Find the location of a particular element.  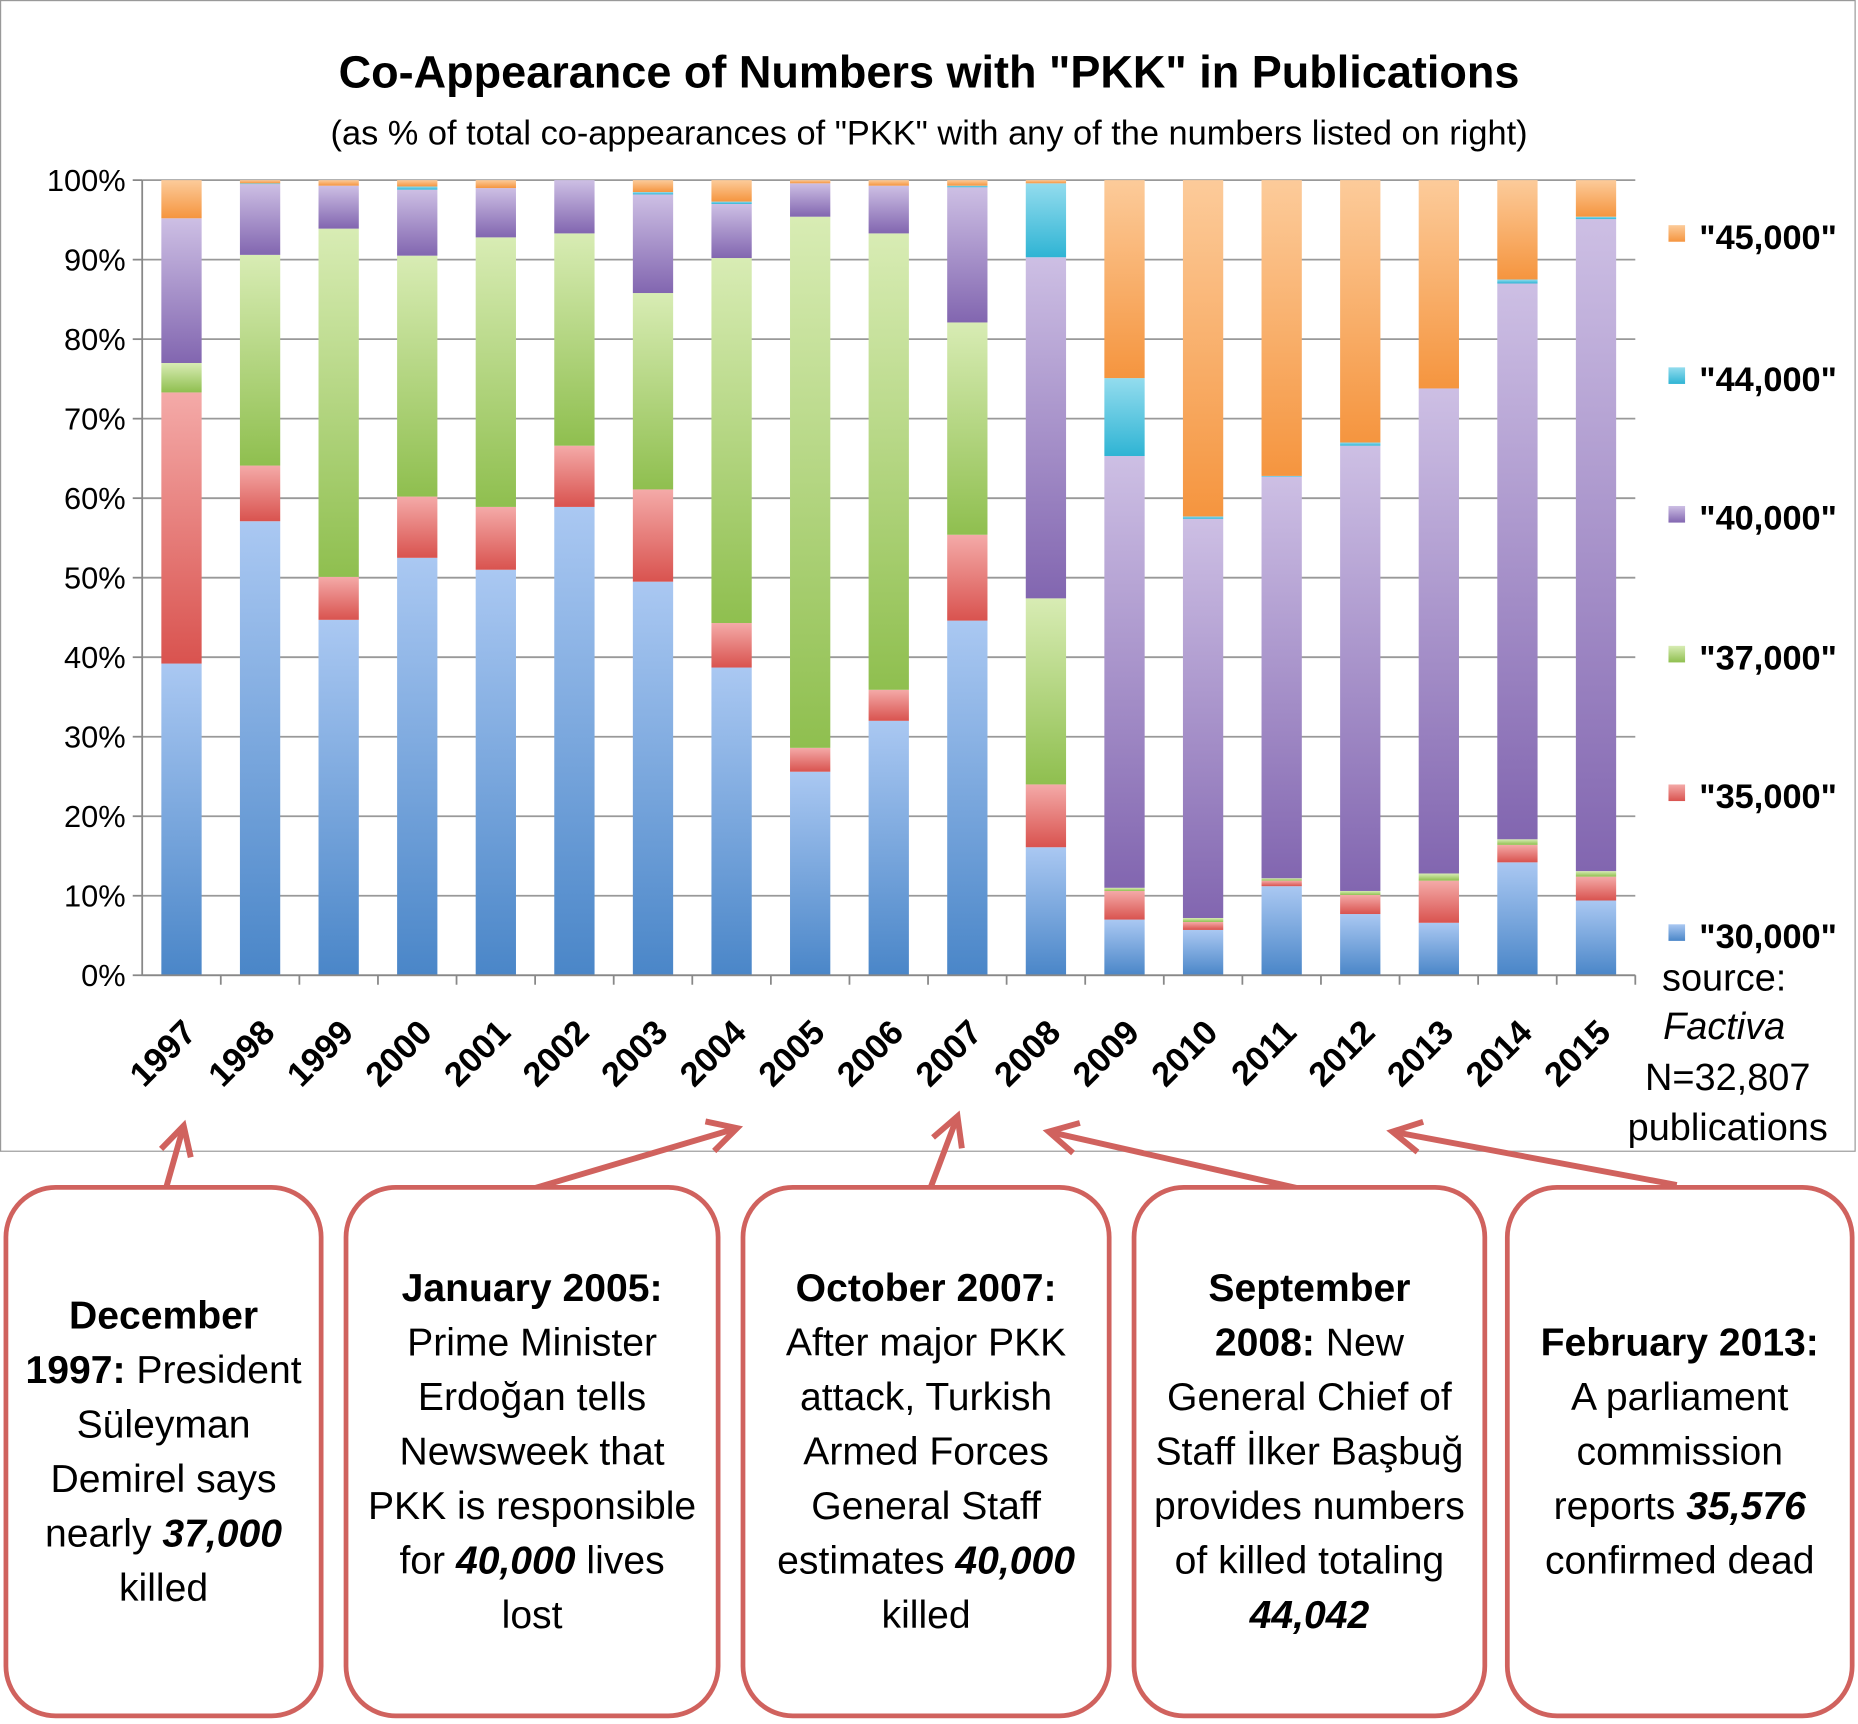

source-unit: publications is located at coordinates (1728, 1128).